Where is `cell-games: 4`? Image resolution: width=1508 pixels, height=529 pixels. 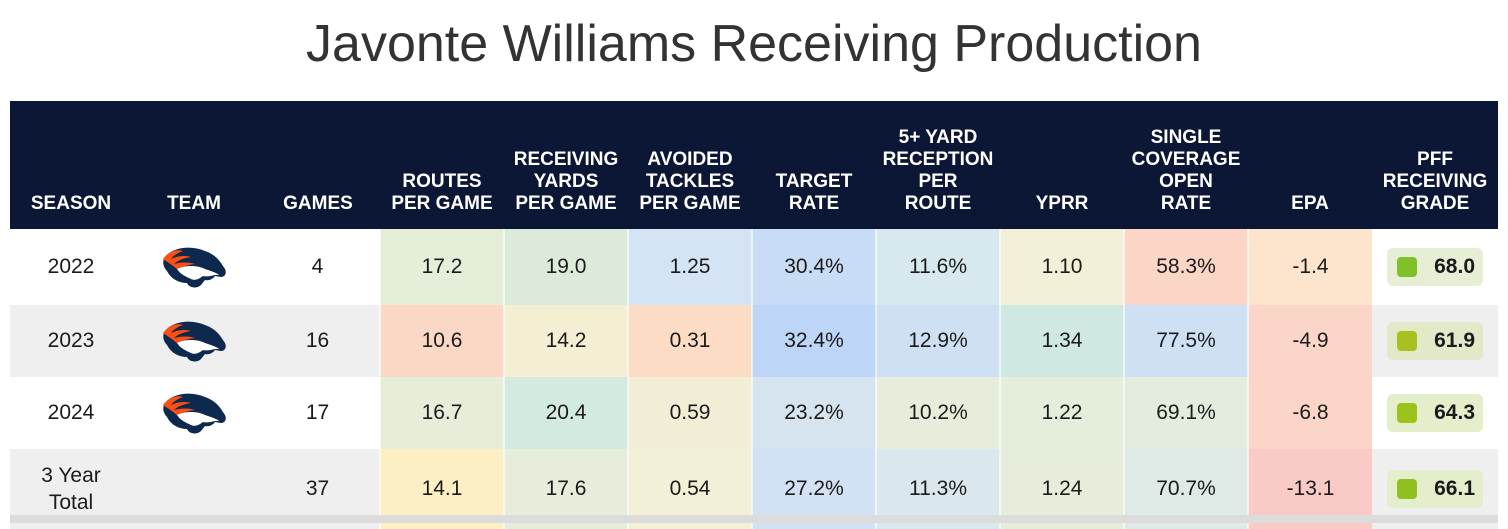 cell-games: 4 is located at coordinates (318, 267).